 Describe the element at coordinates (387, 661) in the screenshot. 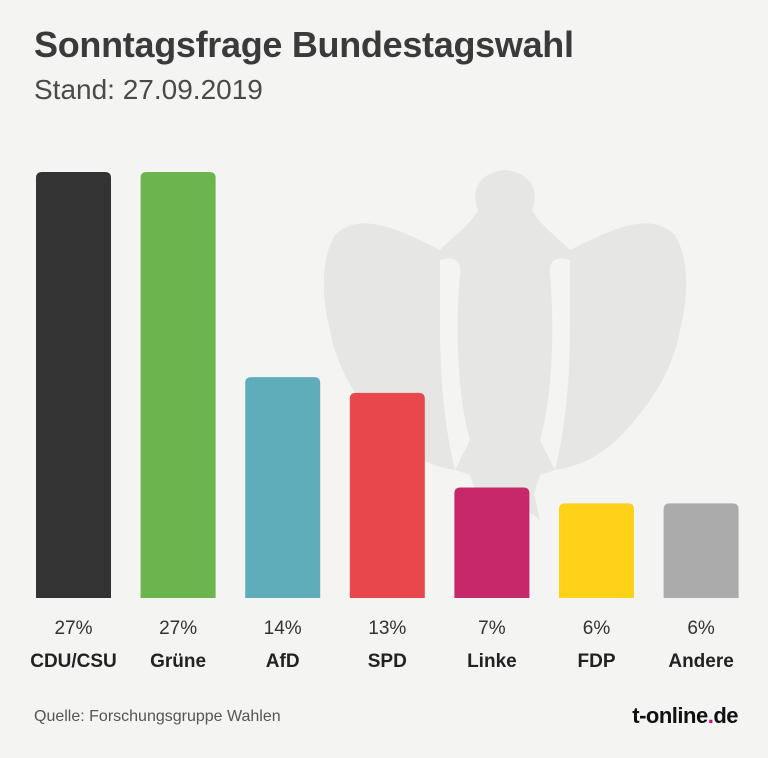

I see `category-label: SPD` at that location.